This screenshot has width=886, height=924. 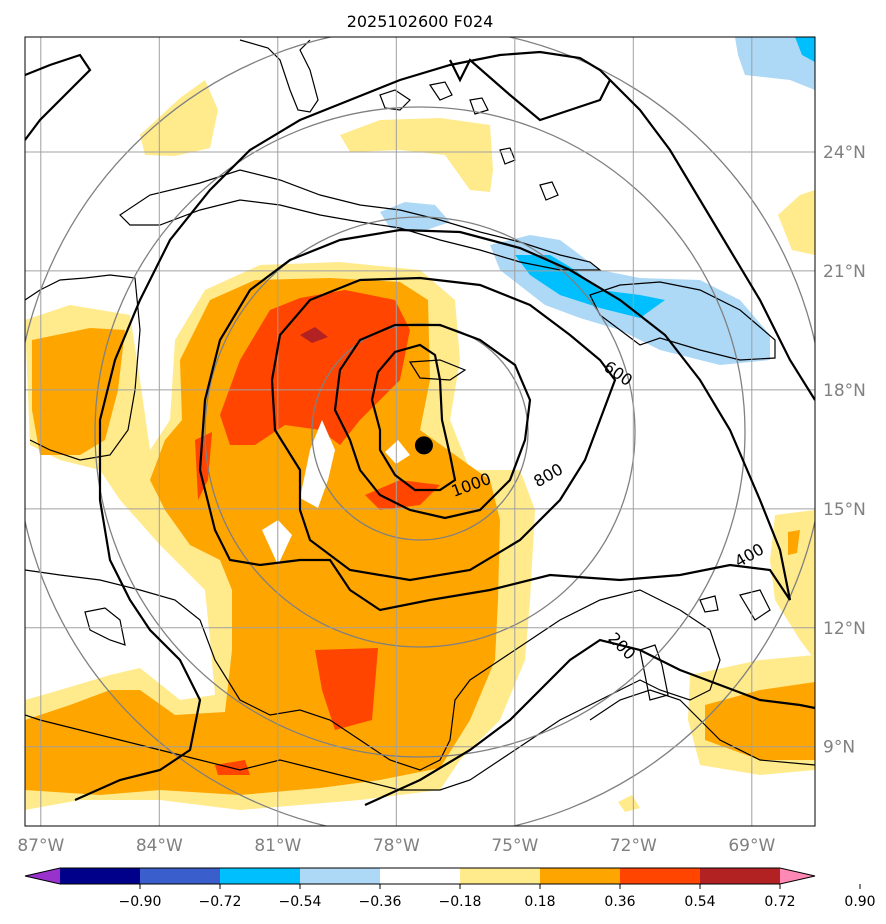 What do you see at coordinates (416, 155) in the screenshot?
I see `shade-region-yellow-n2` at bounding box center [416, 155].